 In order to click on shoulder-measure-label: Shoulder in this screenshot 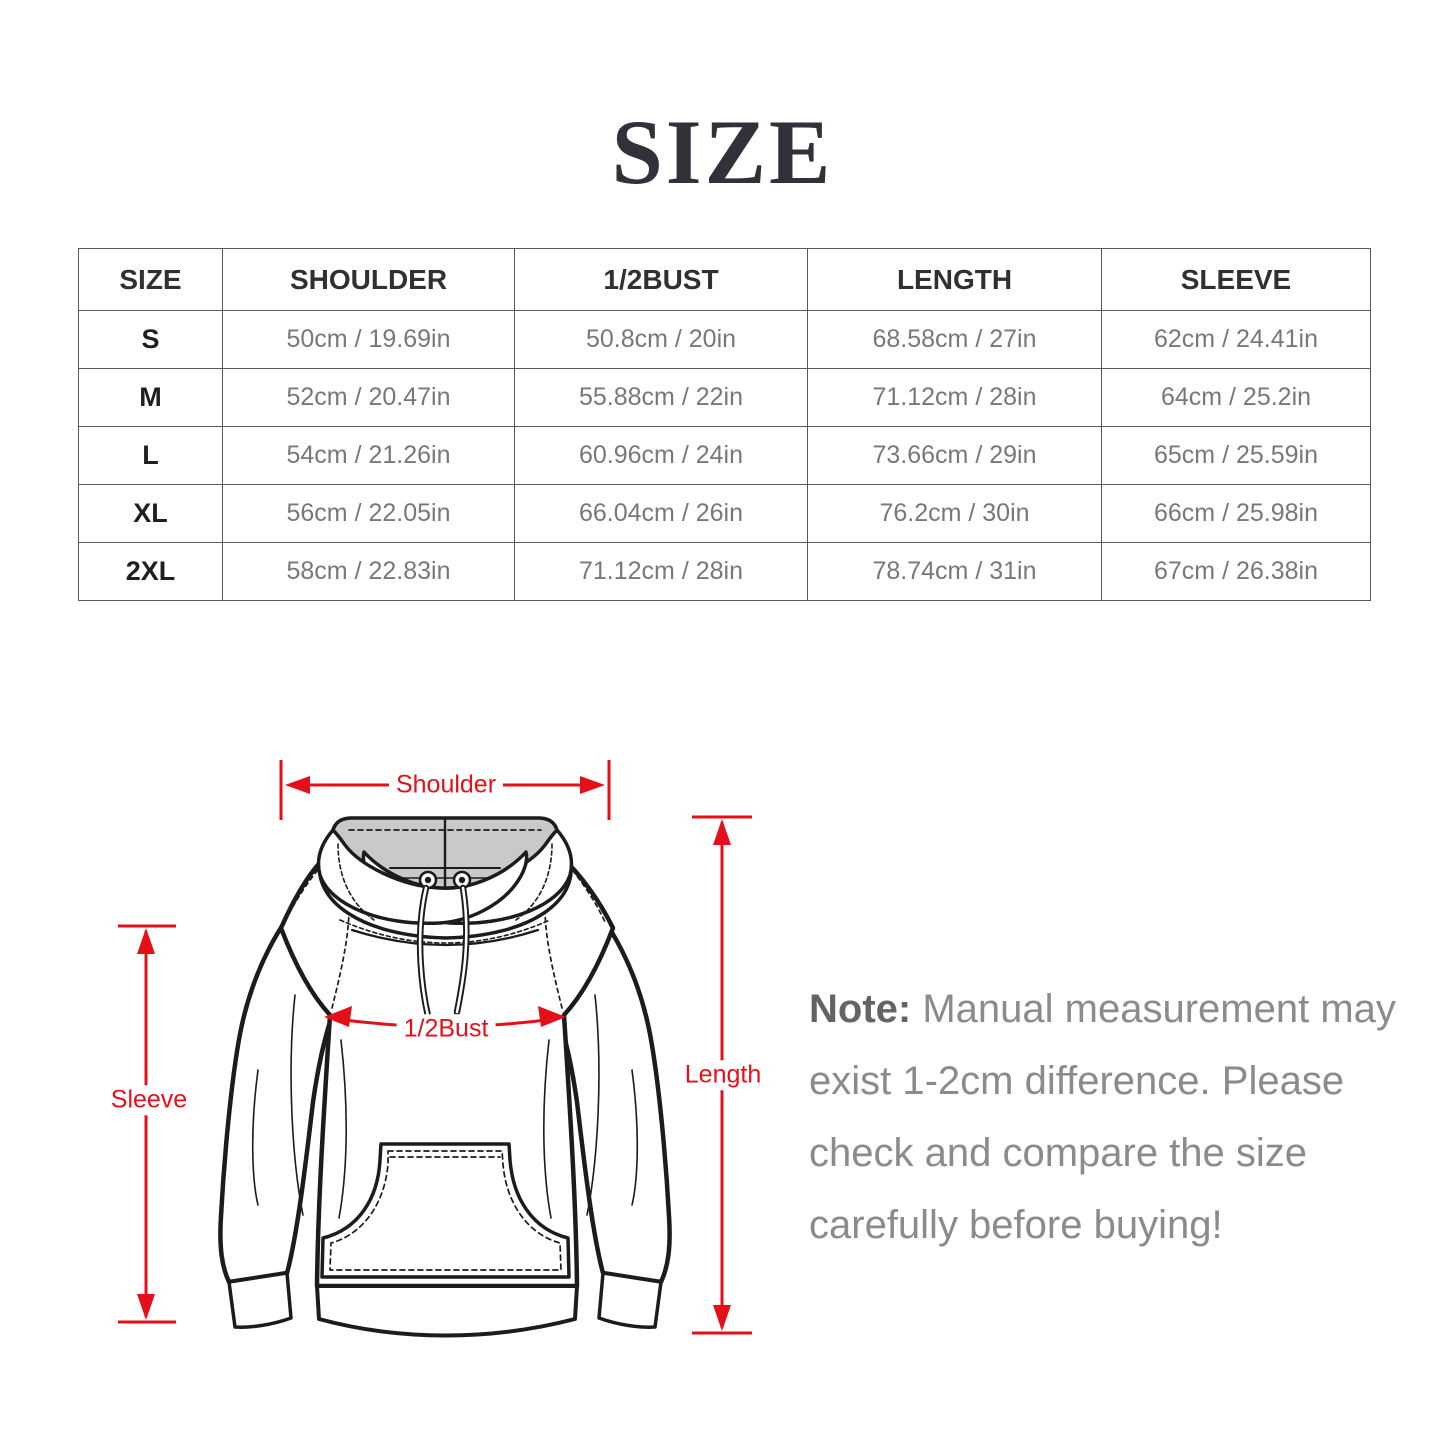, I will do `click(446, 785)`.